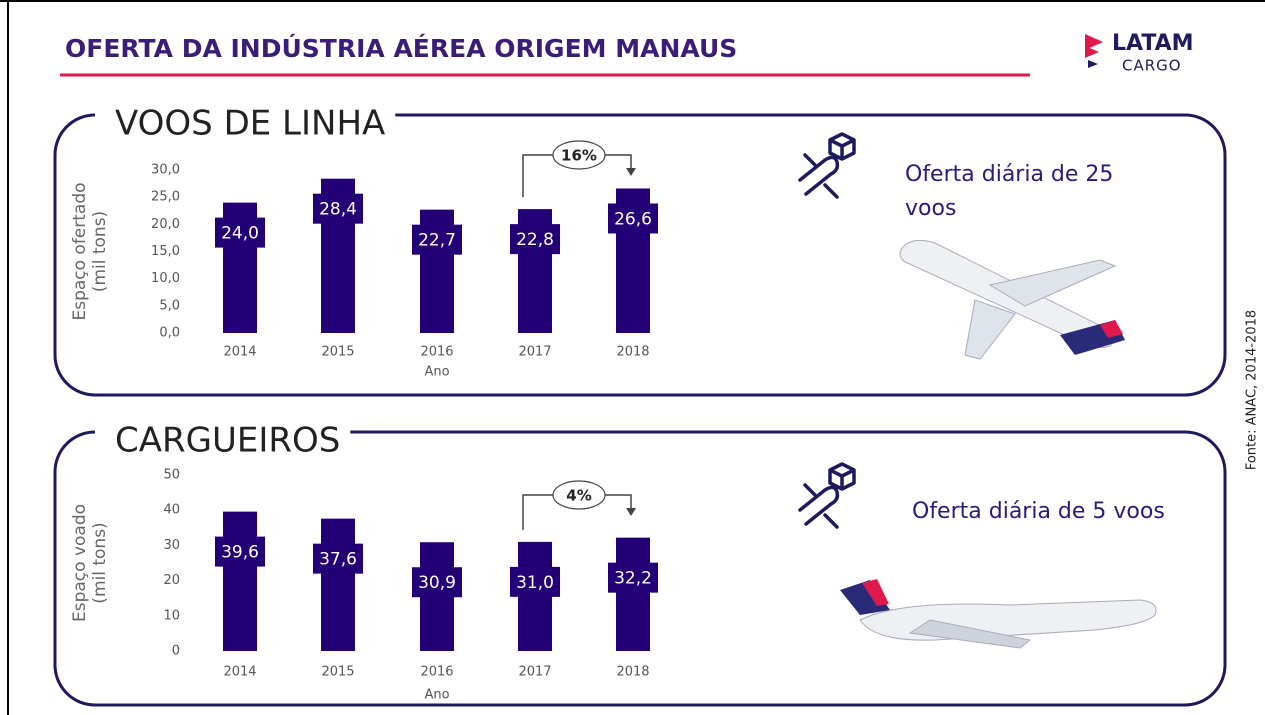 This screenshot has height=715, width=1265. I want to click on y-tick-label: 20, so click(171, 580).